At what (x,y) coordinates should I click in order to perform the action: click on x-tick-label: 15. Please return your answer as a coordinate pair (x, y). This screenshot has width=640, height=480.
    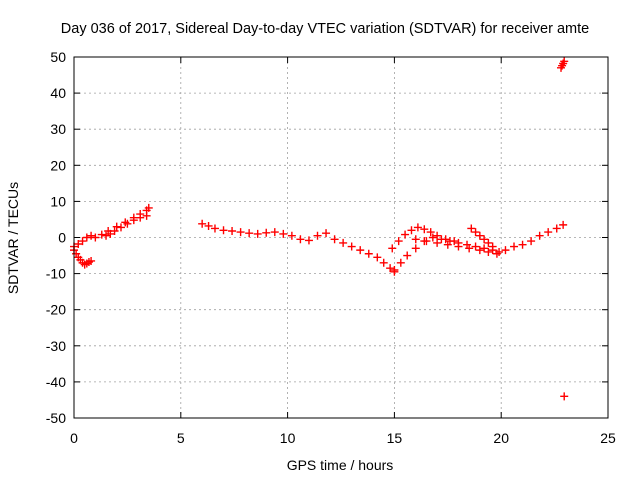
    Looking at the image, I should click on (395, 438).